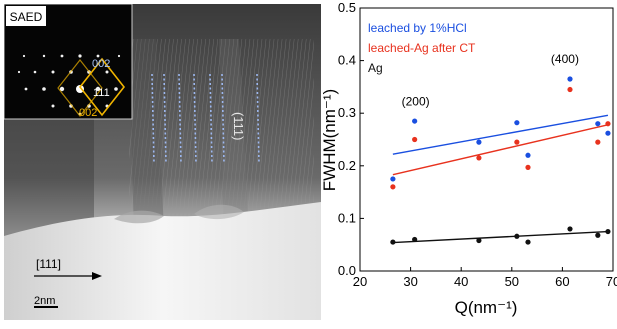 The image size is (617, 329). Describe the element at coordinates (44, 301) in the screenshot. I see `scale-label: 2nm` at that location.